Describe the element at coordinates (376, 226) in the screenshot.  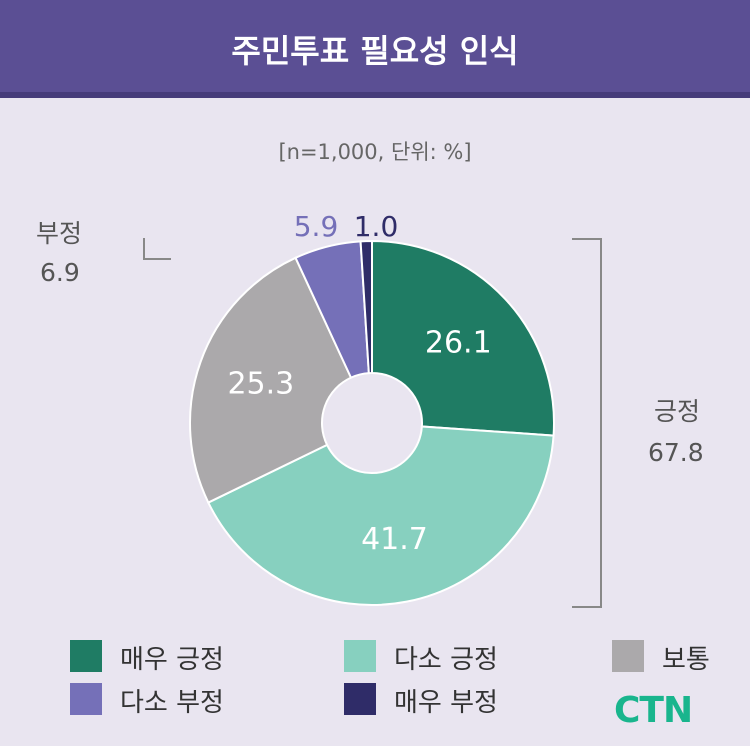
I see `slice-label-4: 1.0` at that location.